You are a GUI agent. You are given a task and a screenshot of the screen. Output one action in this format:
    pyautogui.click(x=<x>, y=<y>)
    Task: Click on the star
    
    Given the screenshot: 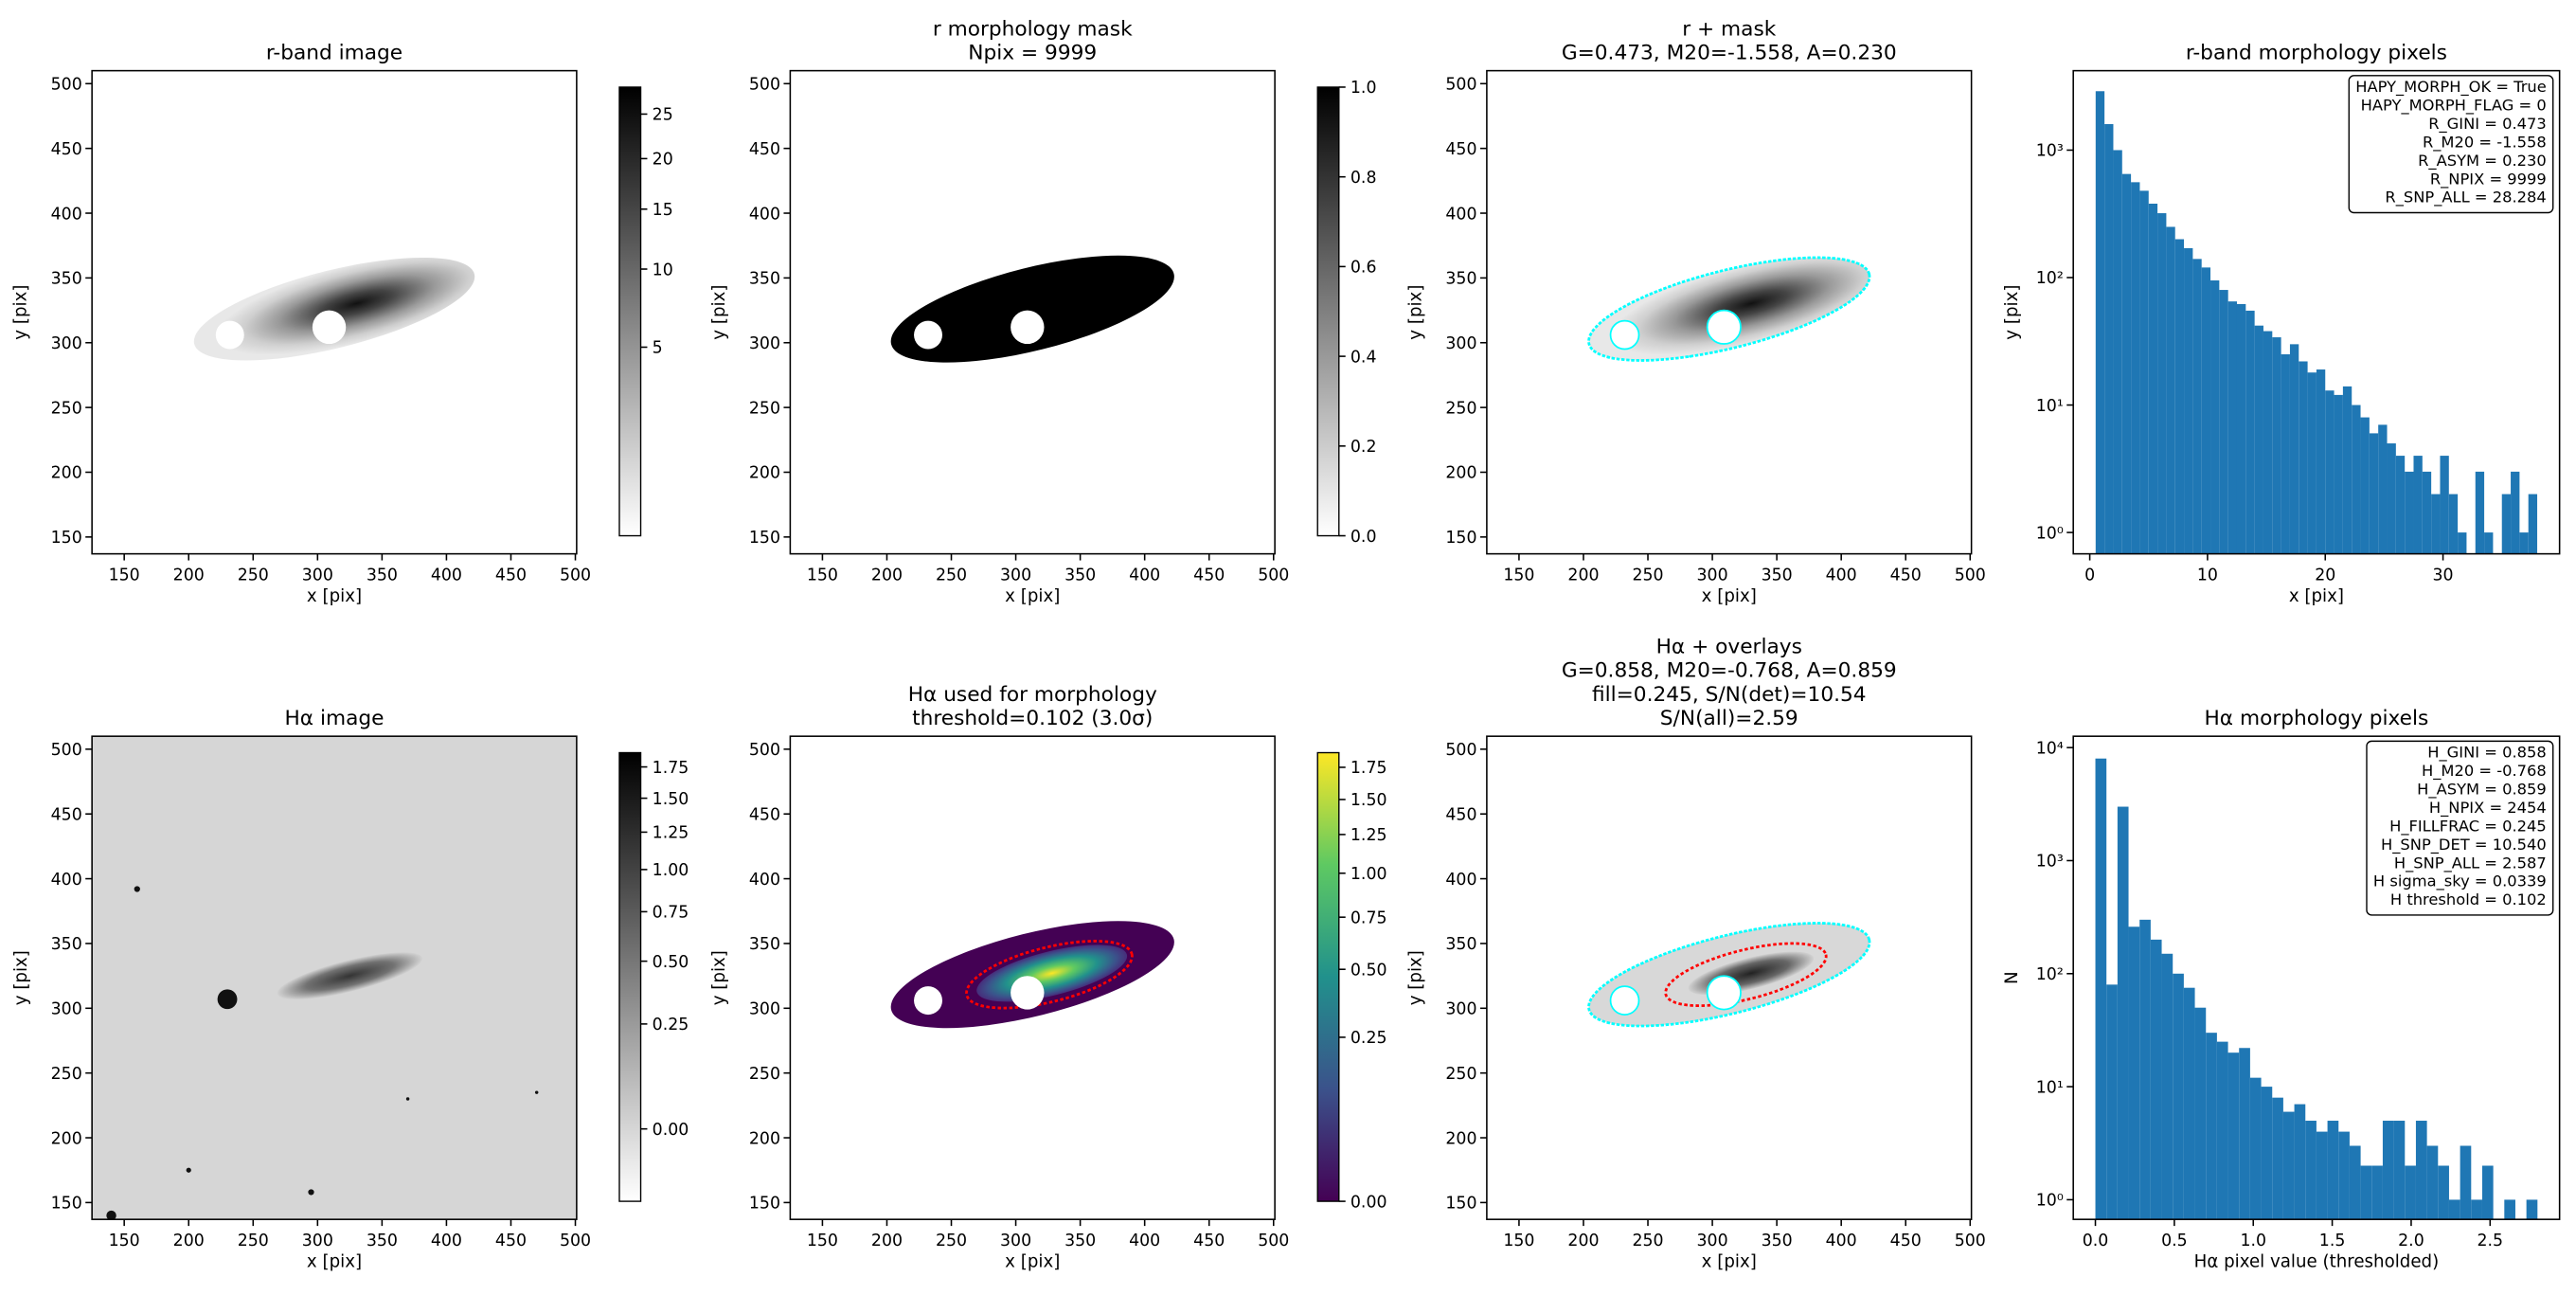 What is the action you would take?
    pyautogui.click(x=188, y=1170)
    